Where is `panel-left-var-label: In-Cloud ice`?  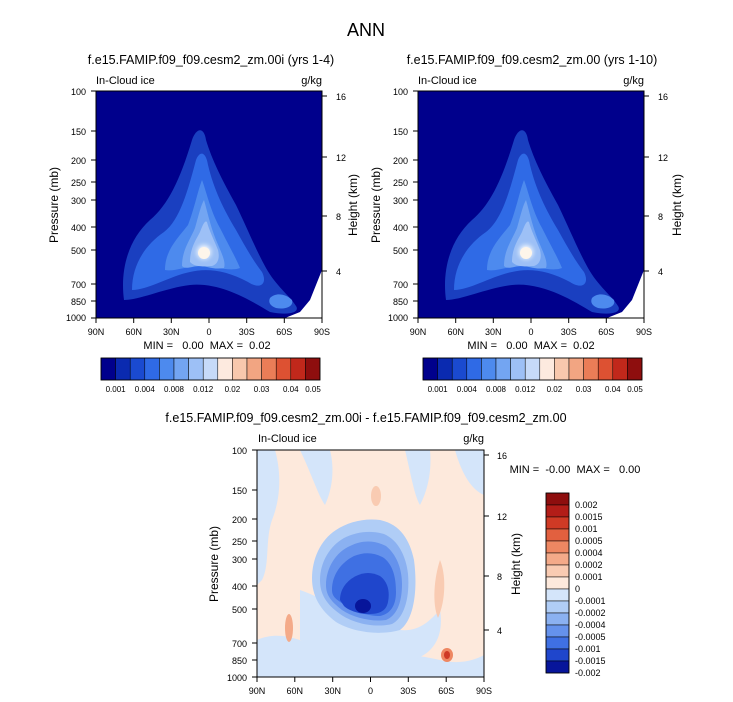 panel-left-var-label: In-Cloud ice is located at coordinates (125, 81).